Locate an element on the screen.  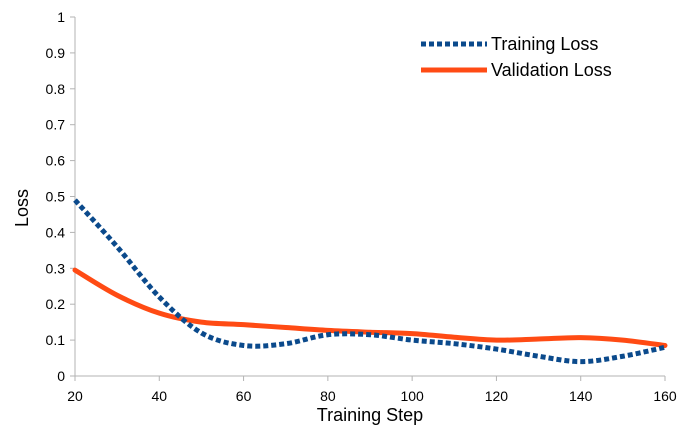
x-tick-label: 140 is located at coordinates (581, 396).